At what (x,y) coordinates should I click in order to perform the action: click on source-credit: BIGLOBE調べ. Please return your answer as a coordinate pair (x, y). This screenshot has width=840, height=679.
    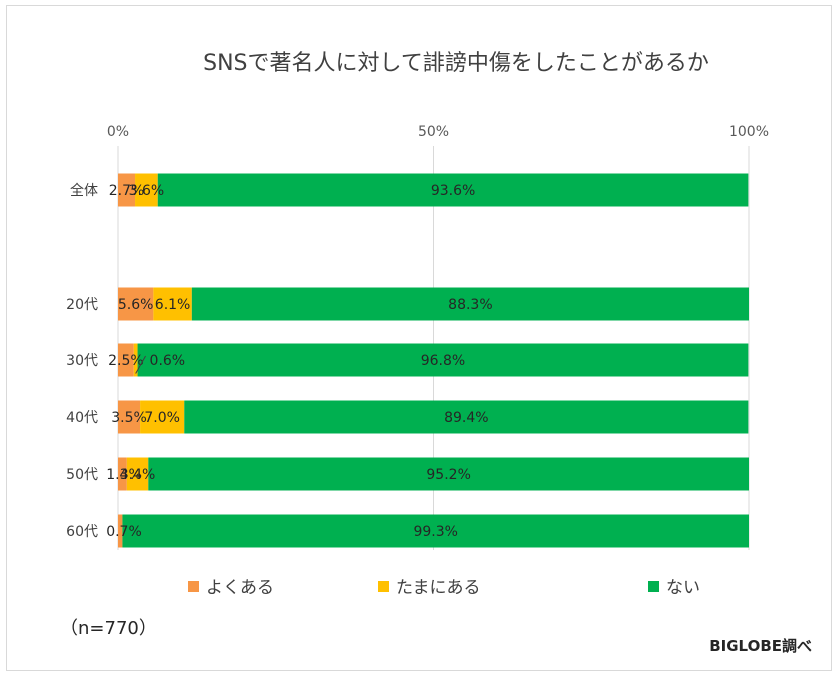
    Looking at the image, I should click on (760, 646).